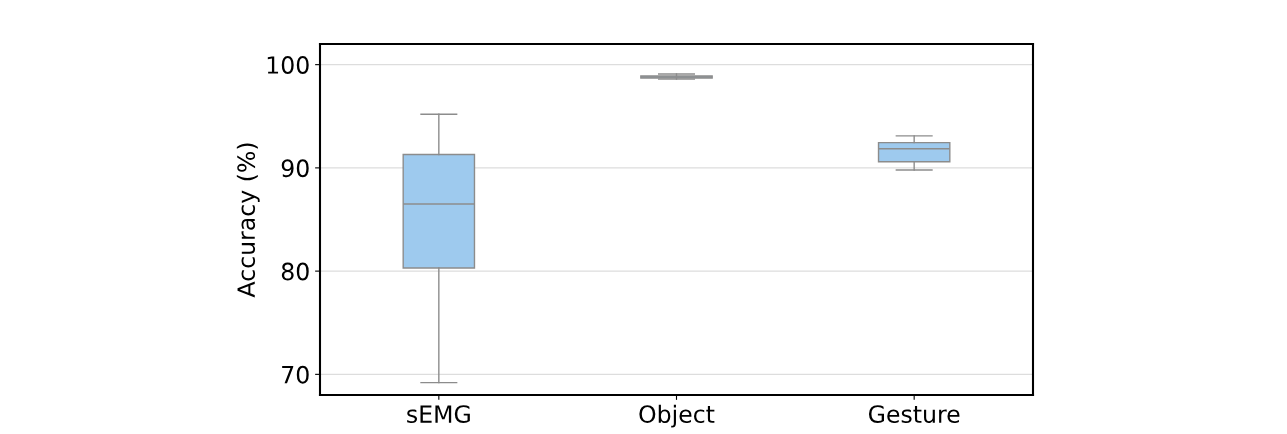  I want to click on y-tick-label: 90, so click(295, 168).